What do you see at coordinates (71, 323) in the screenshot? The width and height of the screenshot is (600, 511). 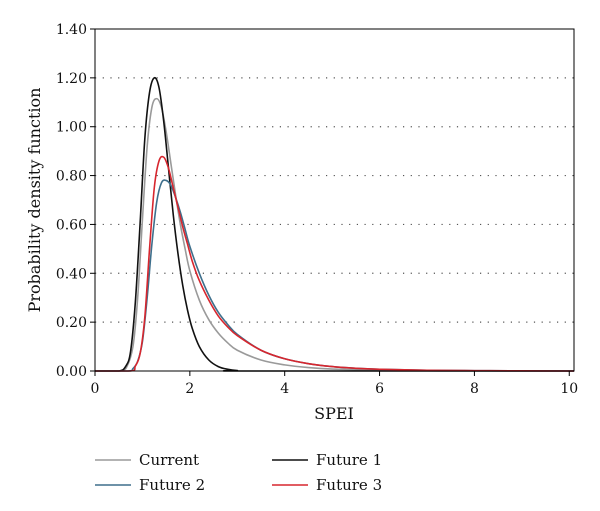 I see `y-tick-label: 0.20` at bounding box center [71, 323].